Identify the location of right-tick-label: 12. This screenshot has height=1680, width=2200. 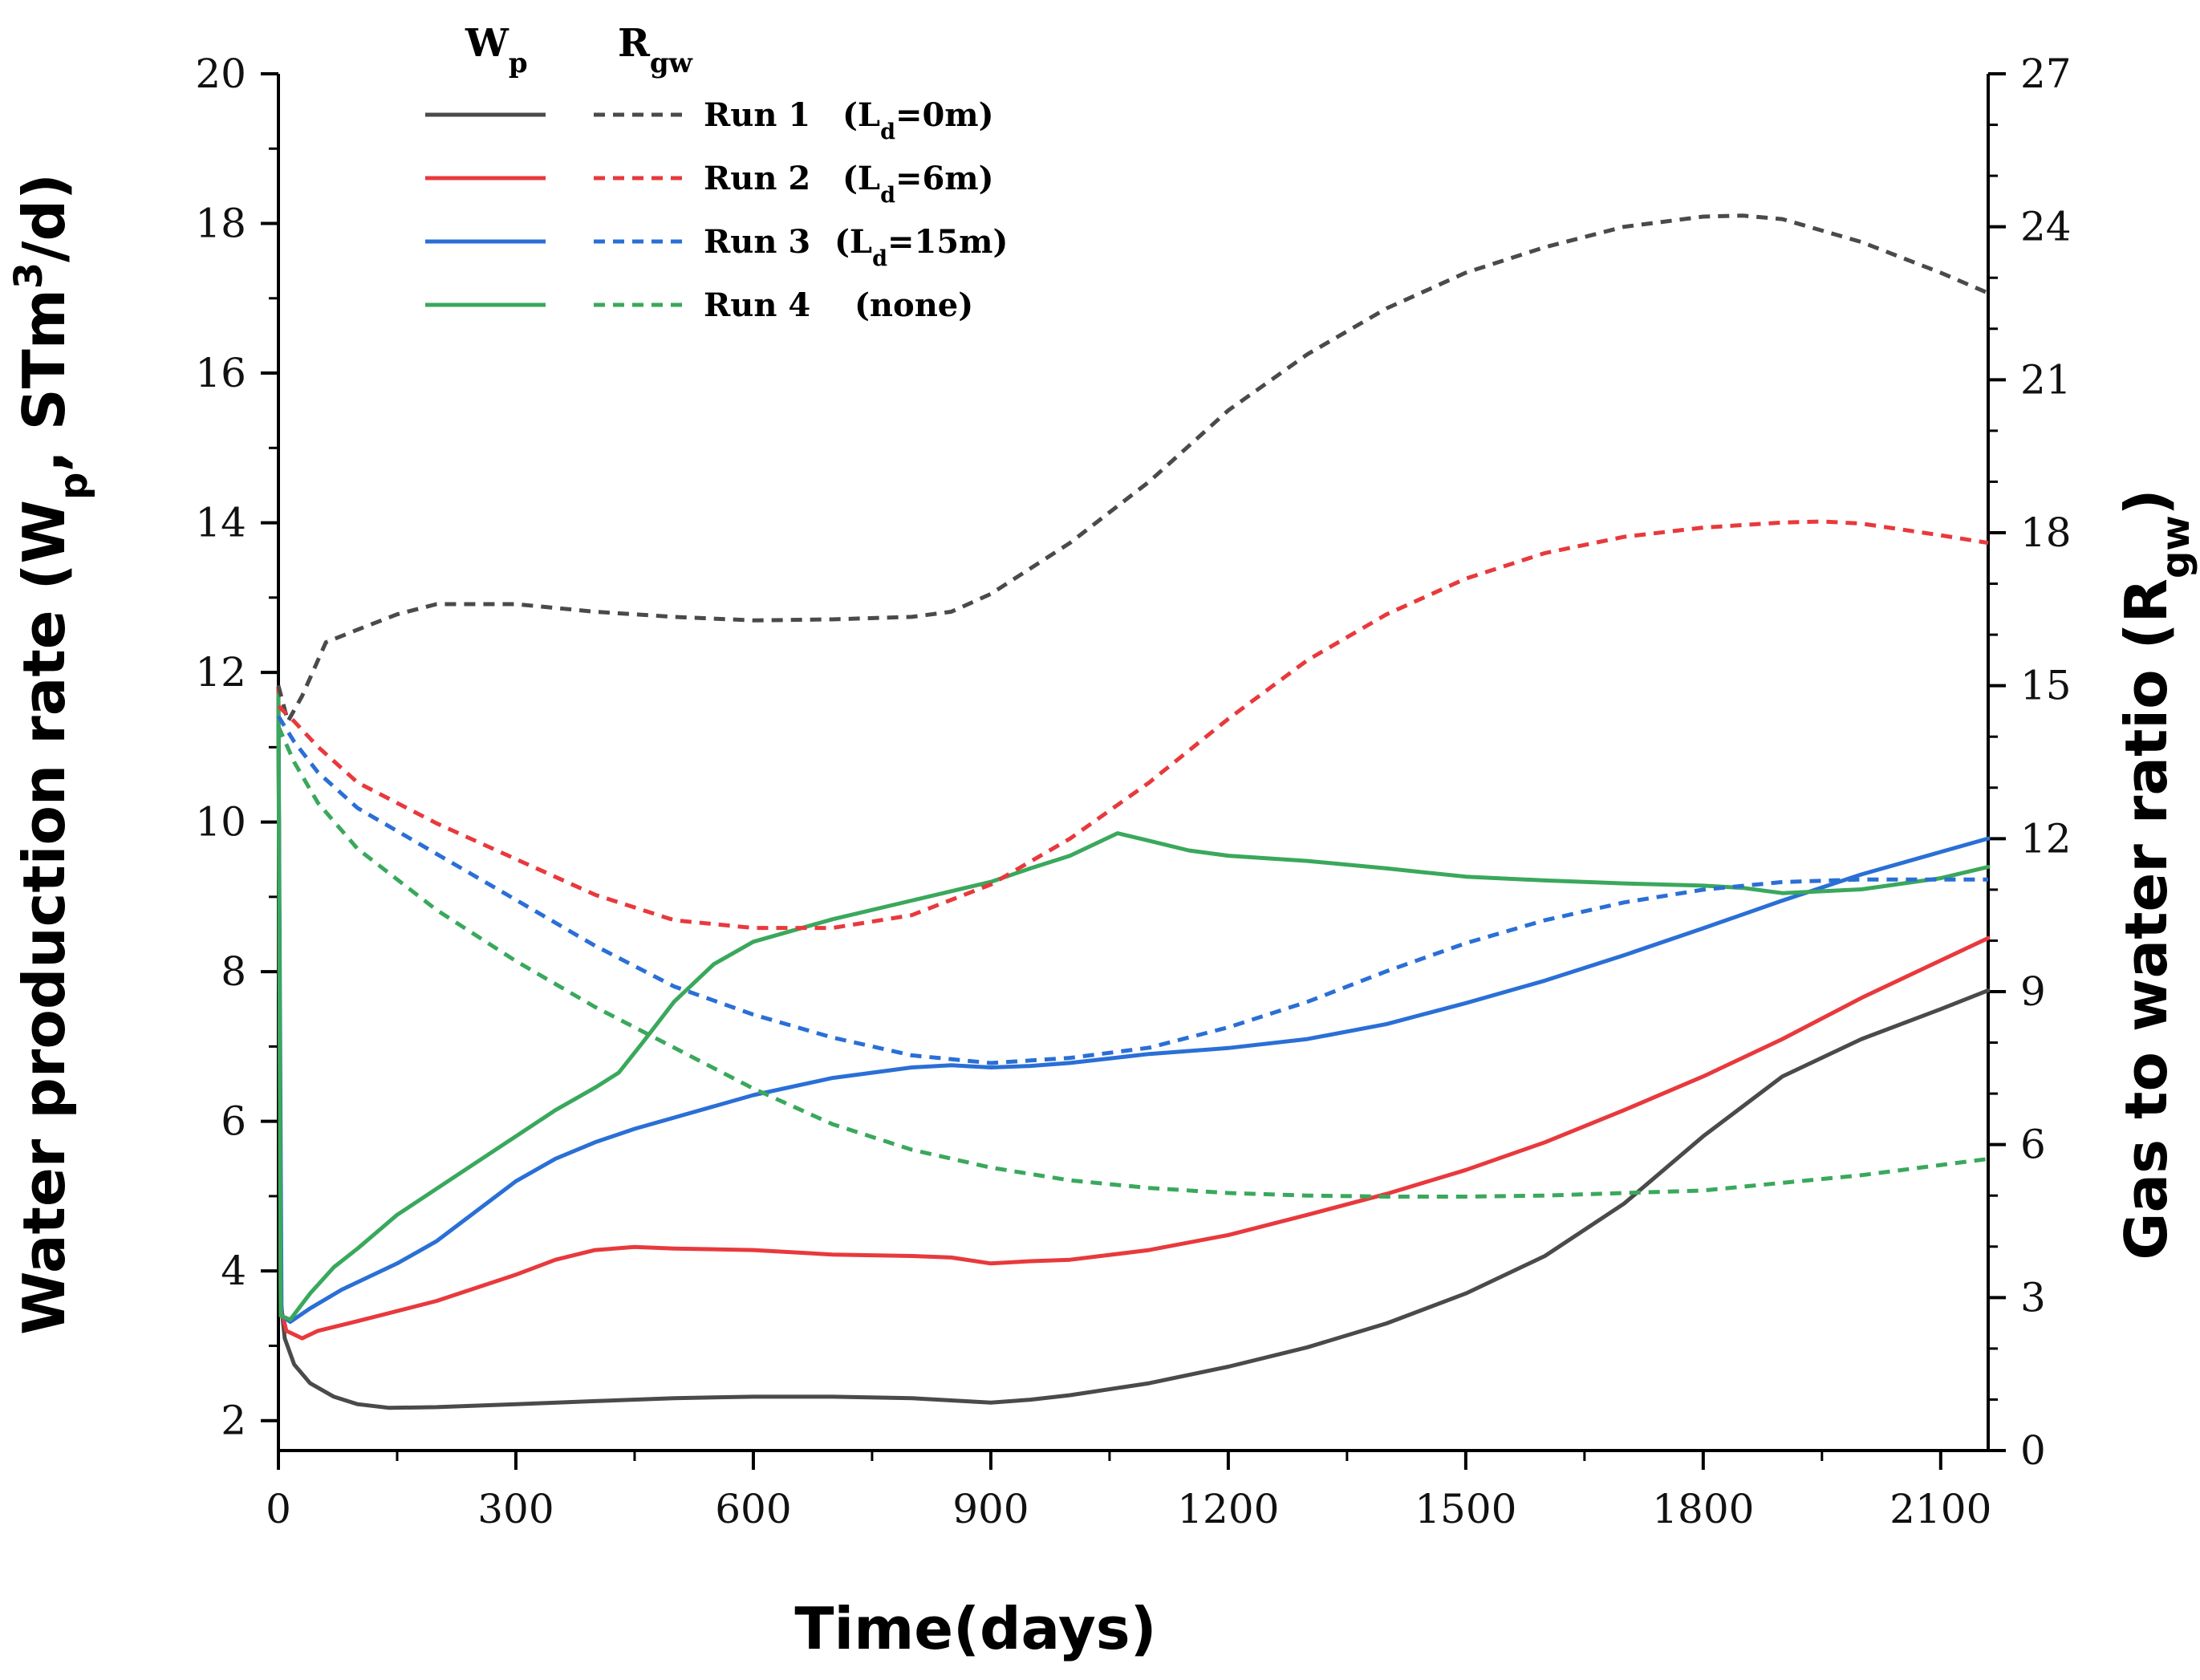
(2046, 838).